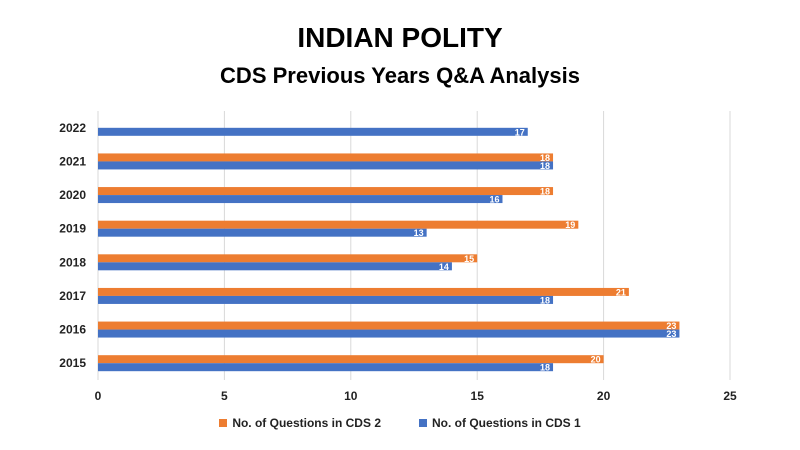 The width and height of the screenshot is (800, 450). Describe the element at coordinates (224, 396) in the screenshot. I see `x-tick-label: 5` at that location.